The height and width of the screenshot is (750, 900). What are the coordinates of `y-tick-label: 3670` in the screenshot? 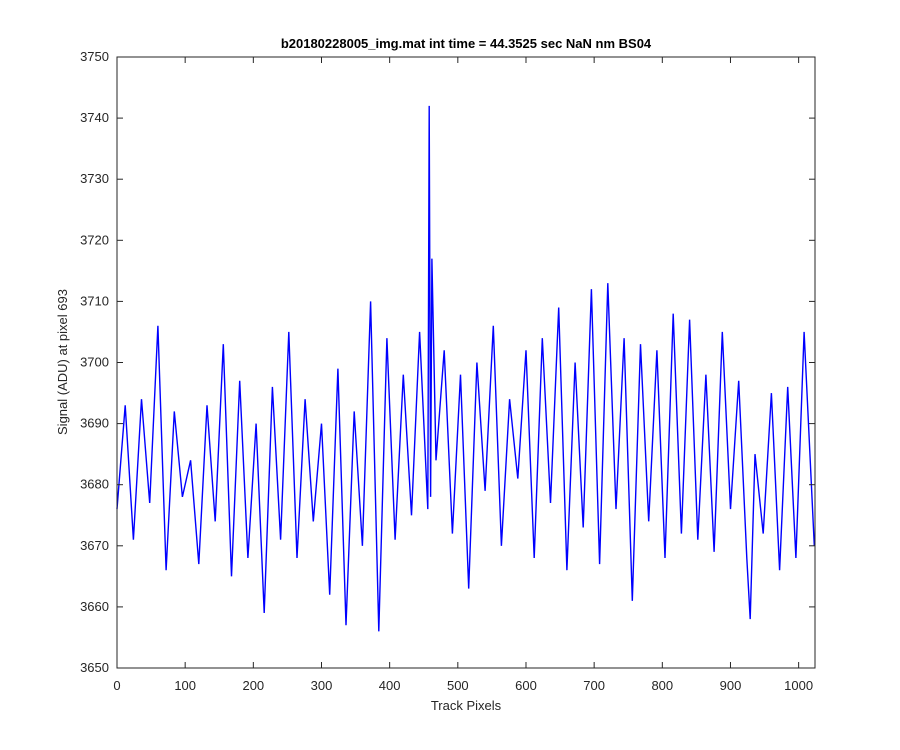 It's located at (94, 545).